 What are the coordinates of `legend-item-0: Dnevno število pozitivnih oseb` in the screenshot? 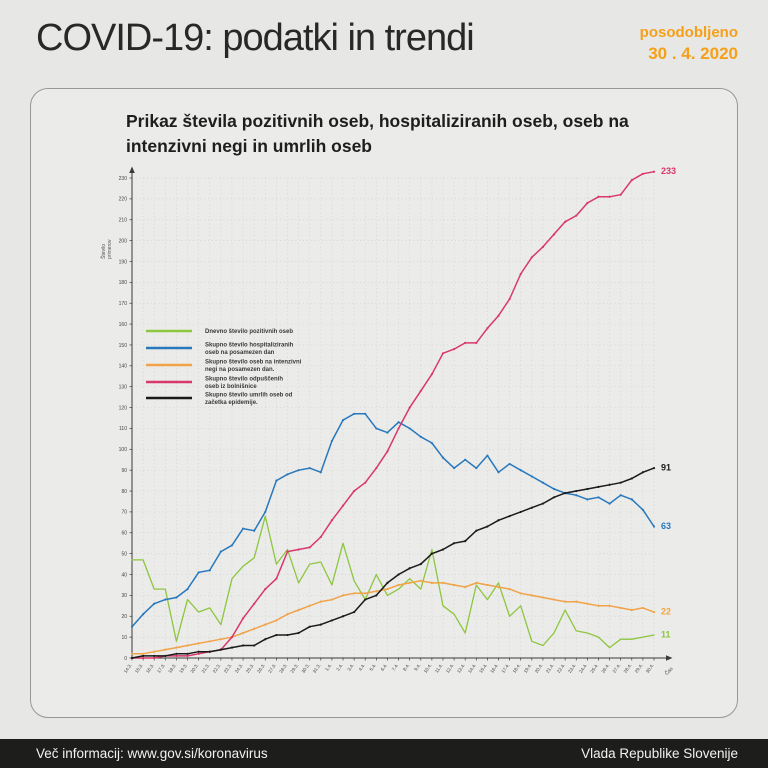 It's located at (219, 332).